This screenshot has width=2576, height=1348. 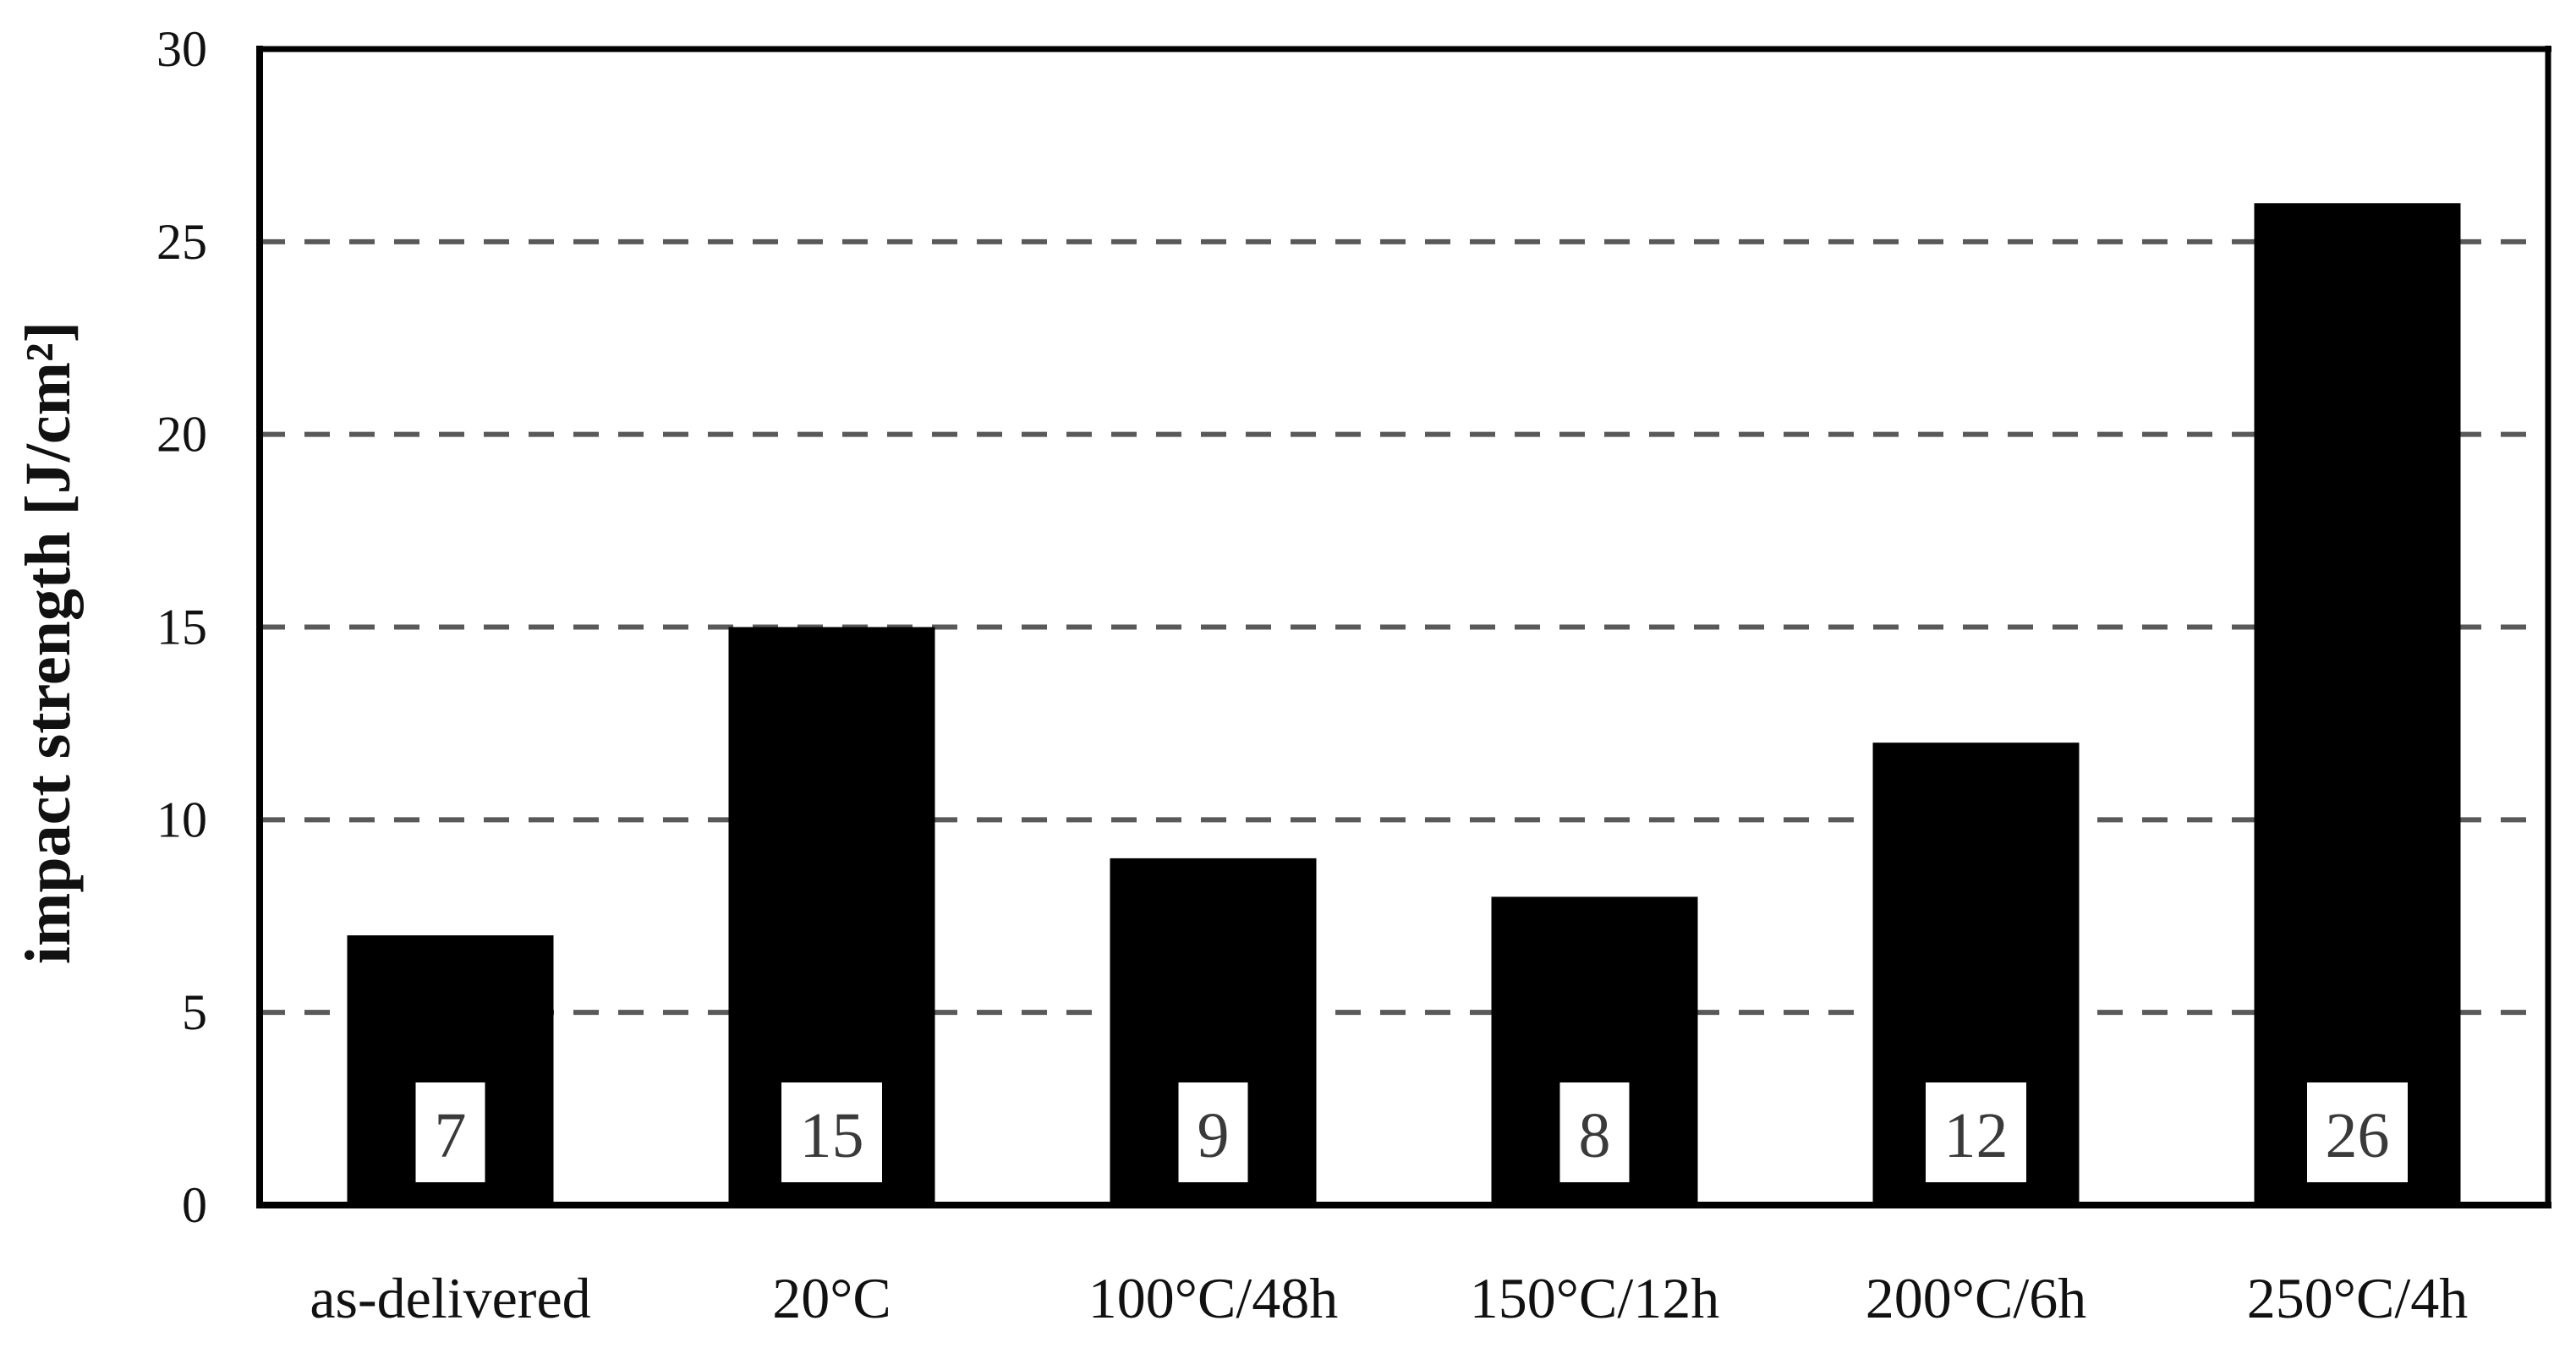 I want to click on y-tick-label: 0, so click(x=194, y=1205).